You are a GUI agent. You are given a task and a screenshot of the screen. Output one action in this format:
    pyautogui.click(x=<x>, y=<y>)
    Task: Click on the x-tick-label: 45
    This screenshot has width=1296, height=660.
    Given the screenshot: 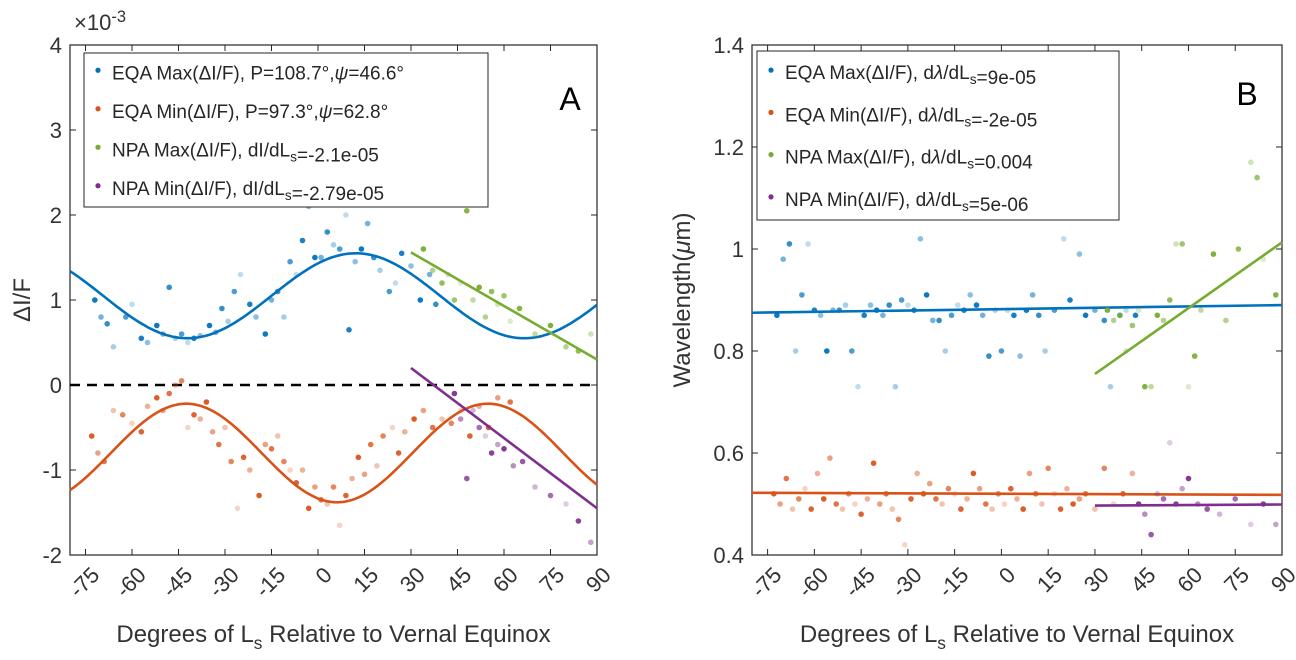 What is the action you would take?
    pyautogui.click(x=1143, y=579)
    